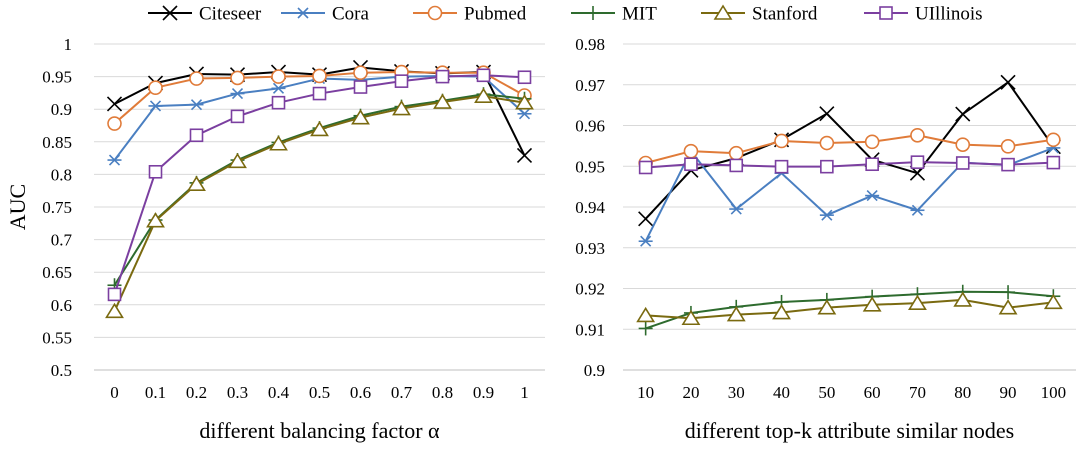 The width and height of the screenshot is (1086, 453). What do you see at coordinates (114, 392) in the screenshot?
I see `x-tick-label: 0` at bounding box center [114, 392].